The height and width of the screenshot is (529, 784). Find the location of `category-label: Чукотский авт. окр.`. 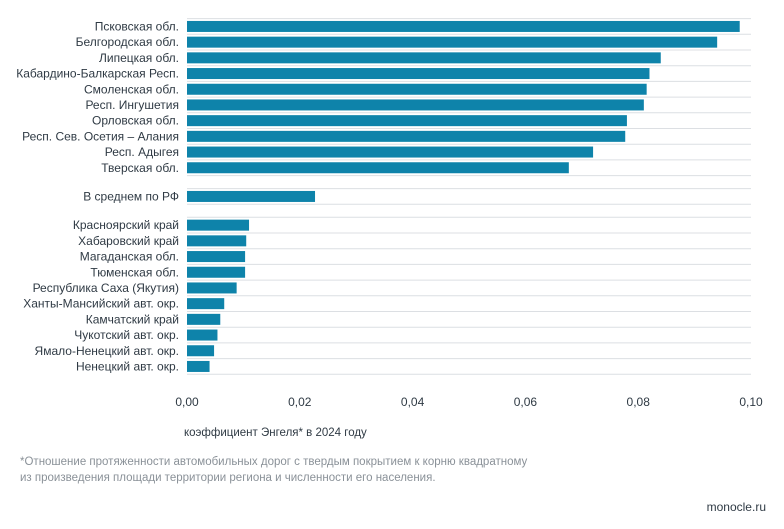

category-label: Чукотский авт. окр. is located at coordinates (126, 335).